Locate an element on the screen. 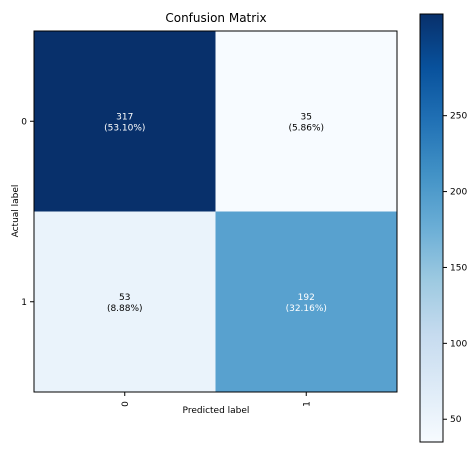  colorbar-tick-label: 200 is located at coordinates (458, 193).